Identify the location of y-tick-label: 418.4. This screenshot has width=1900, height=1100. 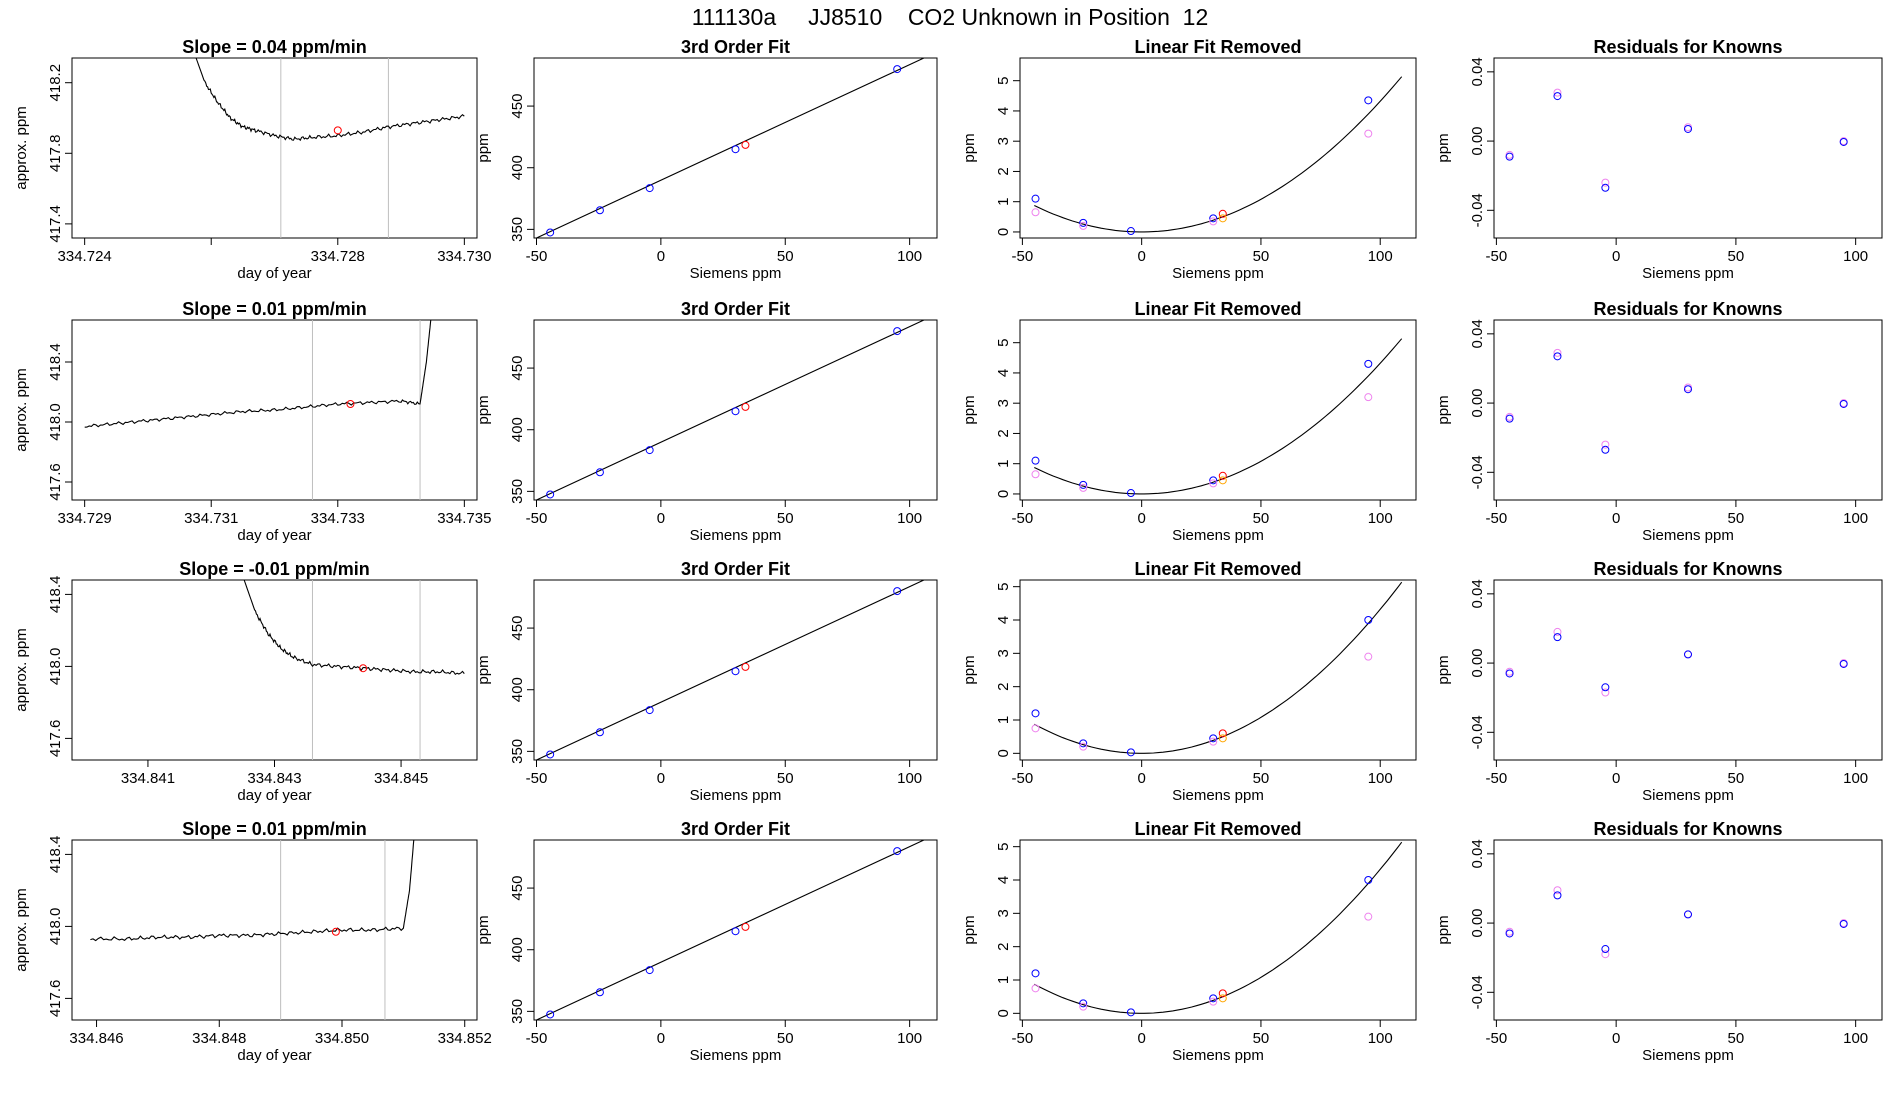
(55, 362).